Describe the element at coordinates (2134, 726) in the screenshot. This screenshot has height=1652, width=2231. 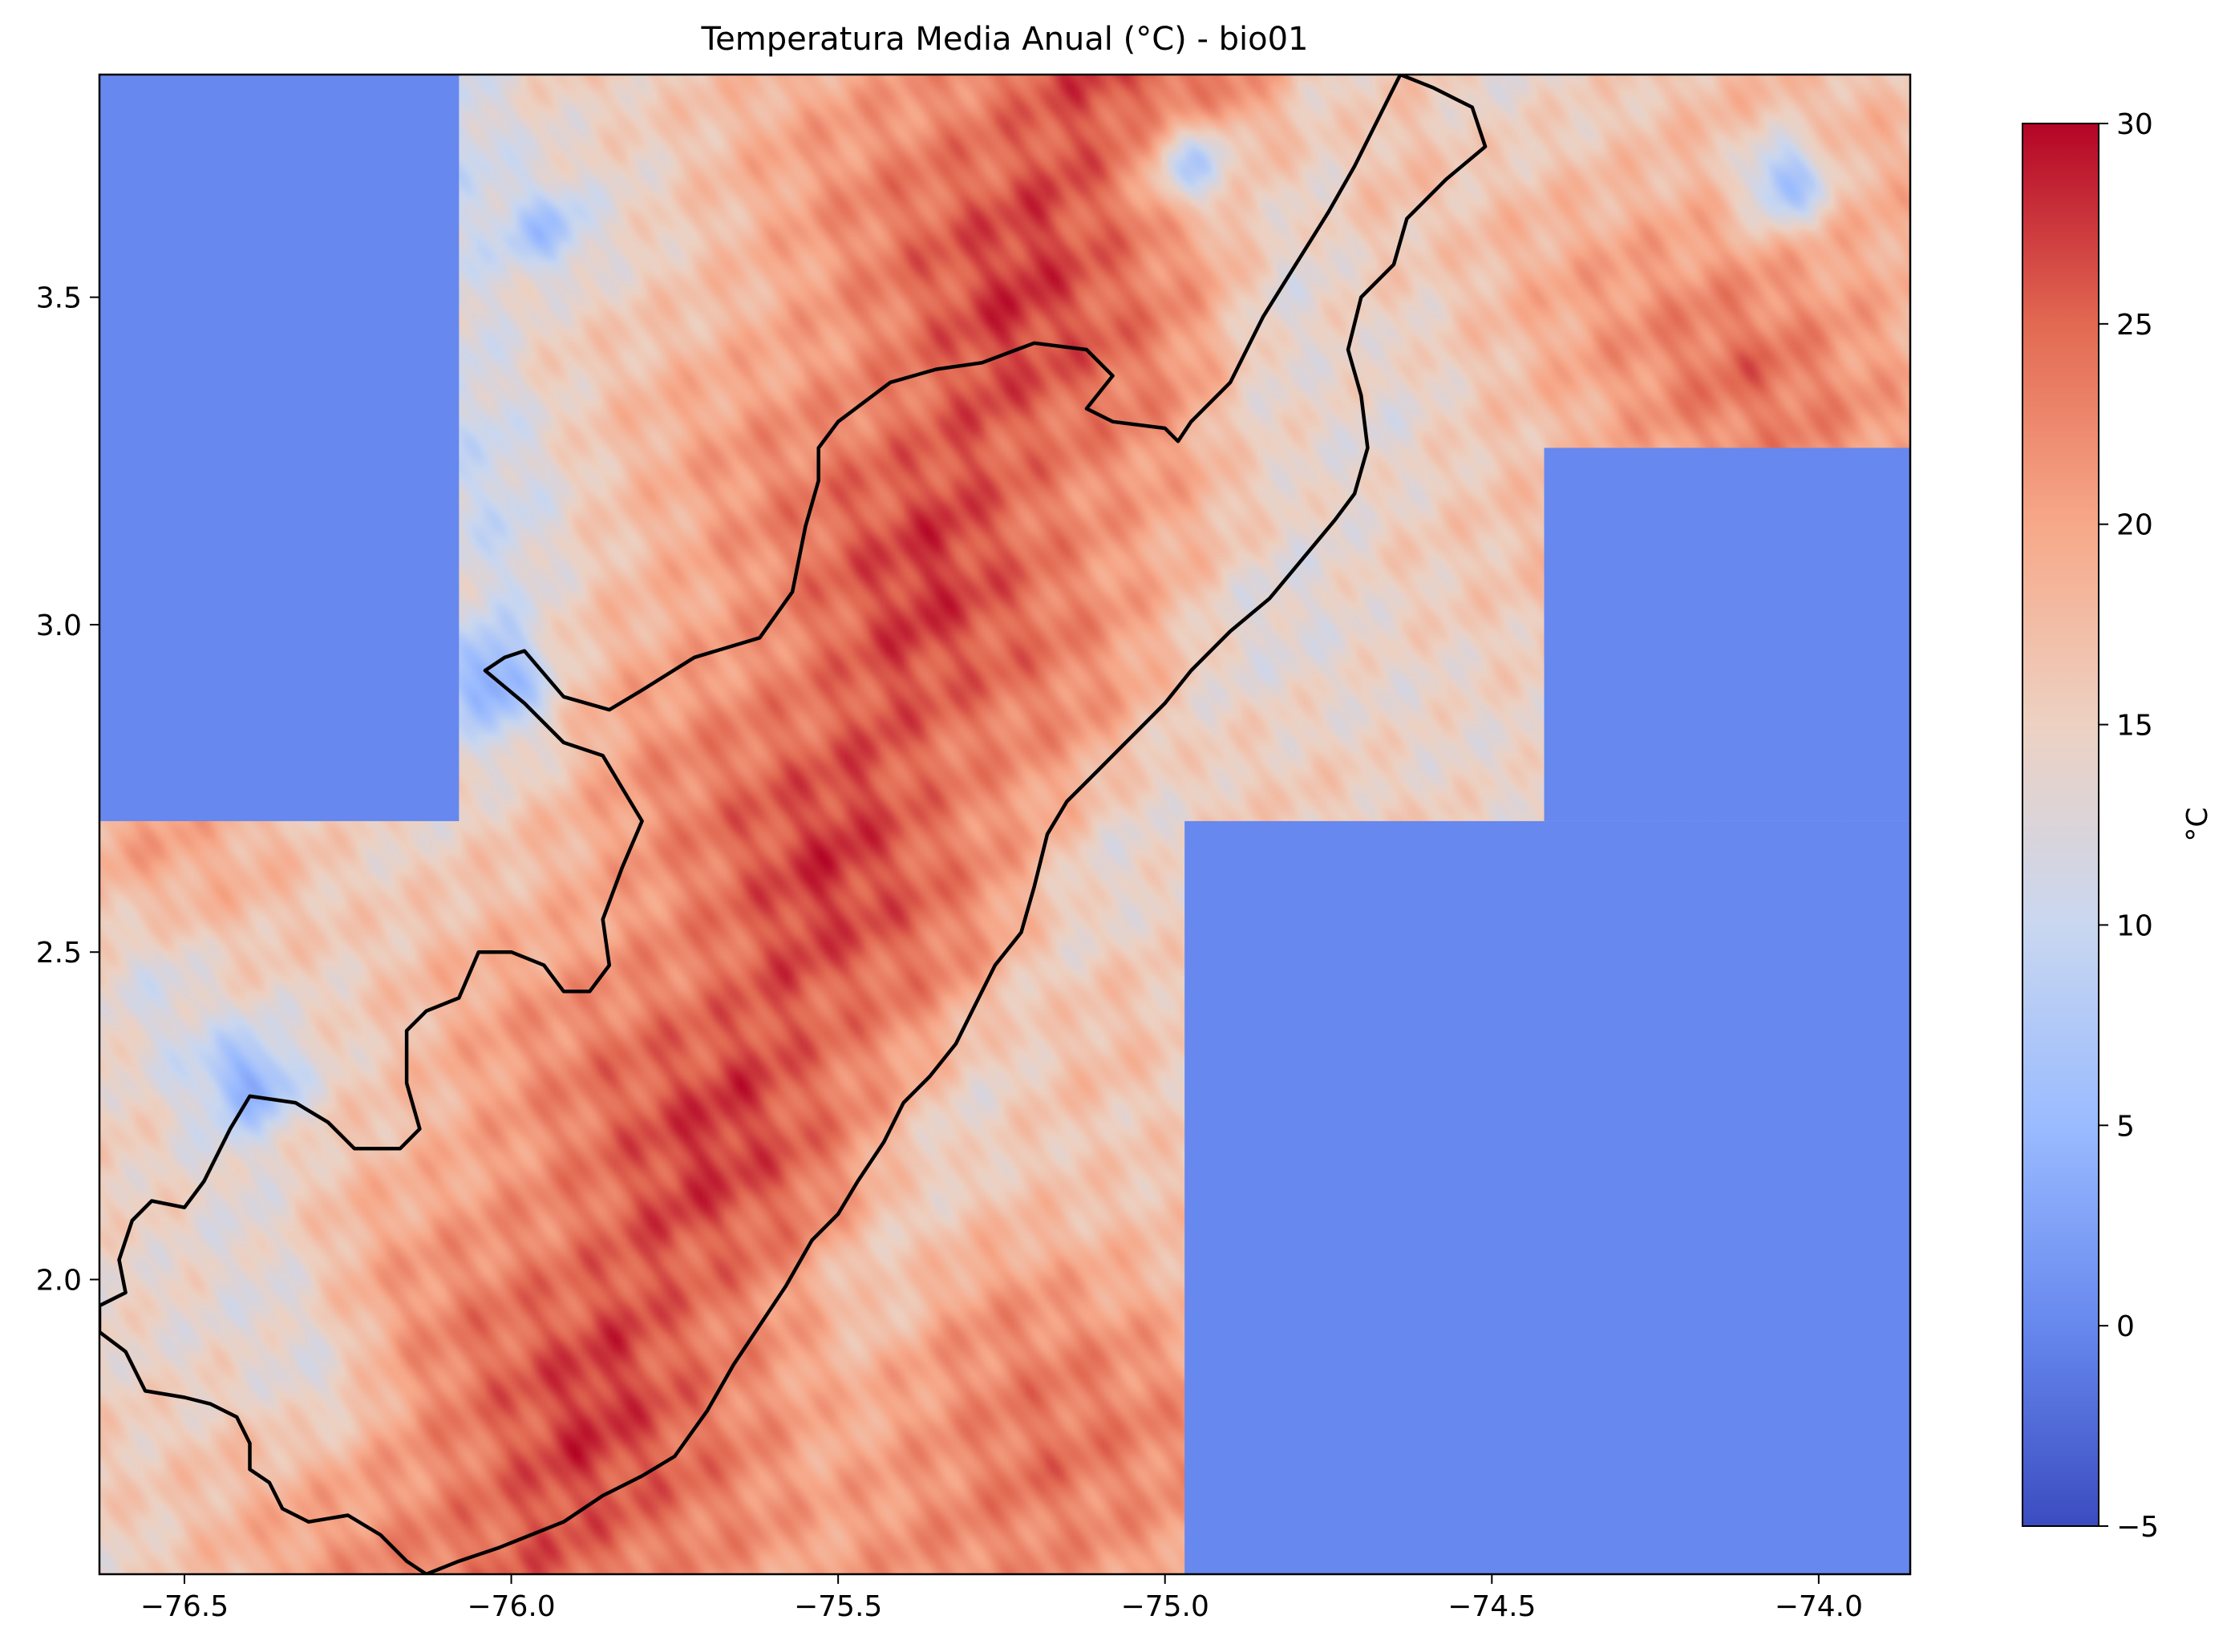
I see `colorbar-tick-label: 15` at that location.